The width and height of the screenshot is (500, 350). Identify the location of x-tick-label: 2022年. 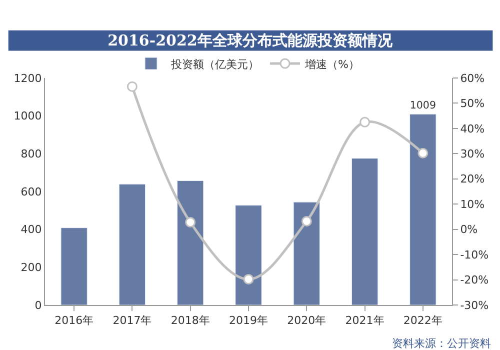
(422, 321).